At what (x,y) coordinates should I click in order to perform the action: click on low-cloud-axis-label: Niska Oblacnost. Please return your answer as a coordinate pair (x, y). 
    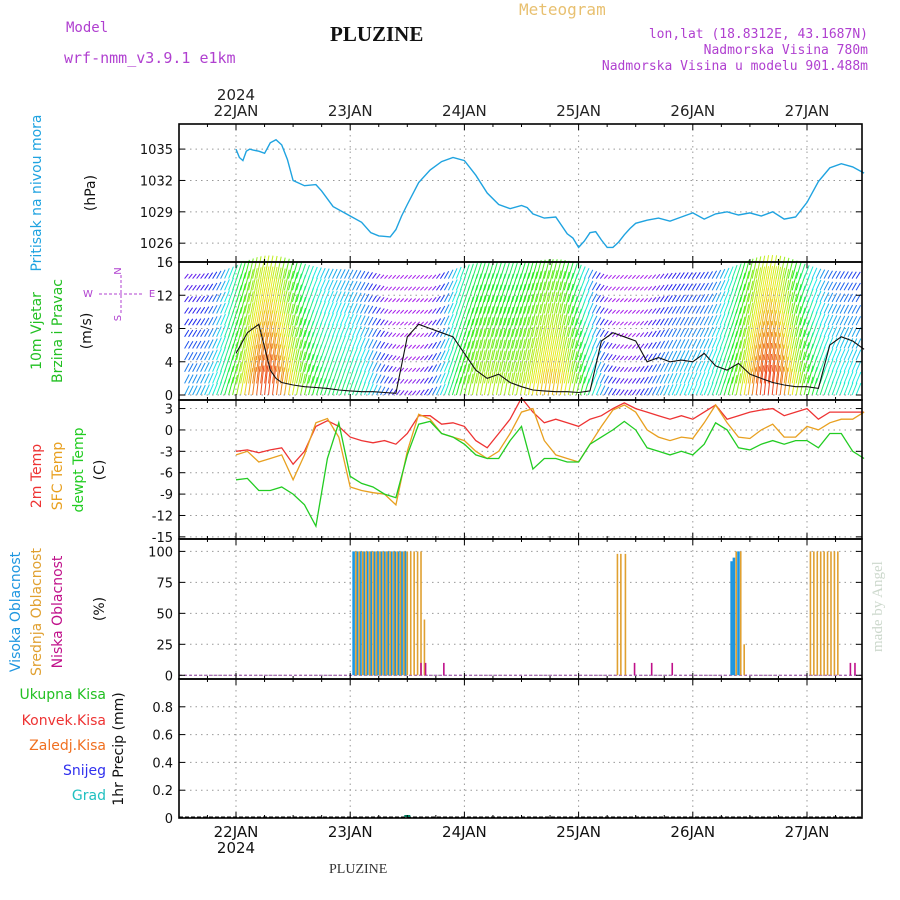
    Looking at the image, I should click on (58, 611).